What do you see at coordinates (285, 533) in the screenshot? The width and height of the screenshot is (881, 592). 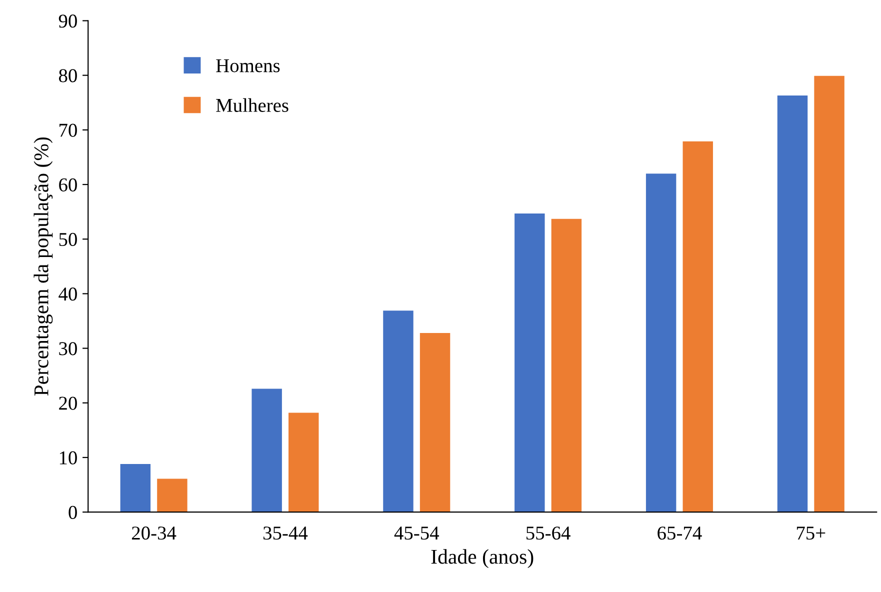 I see `x-tick-label: 35-44` at bounding box center [285, 533].